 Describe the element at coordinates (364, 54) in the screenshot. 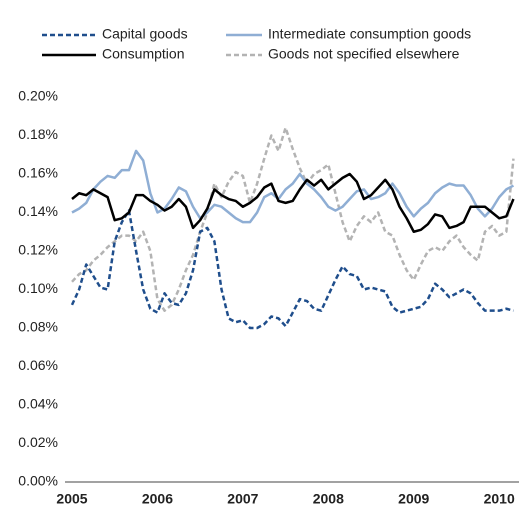

I see `legend-label: Goods not specified elsewhere` at that location.